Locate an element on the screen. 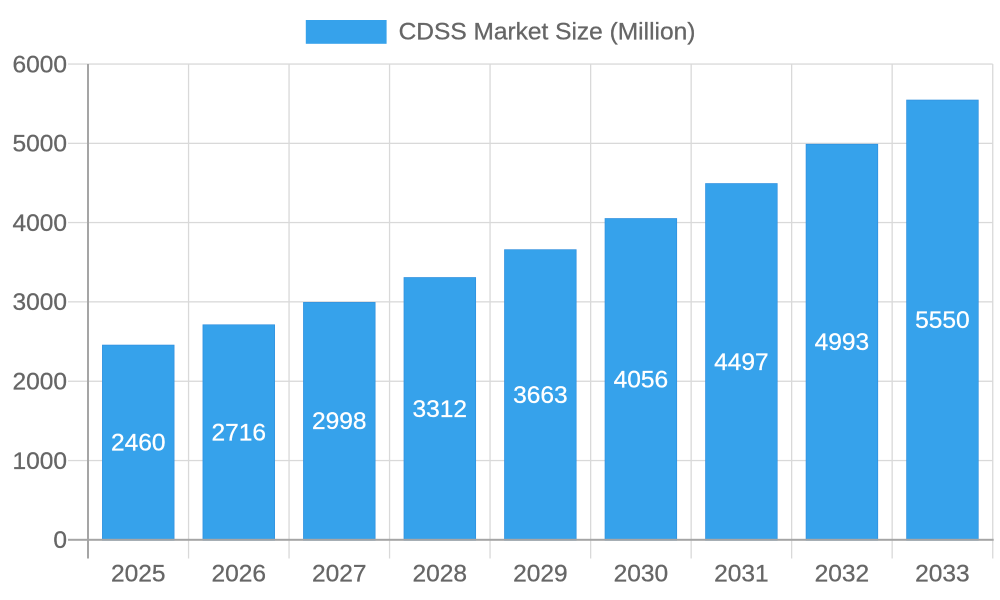 This screenshot has width=1000, height=600. svg-text: 5000 is located at coordinates (39, 144).